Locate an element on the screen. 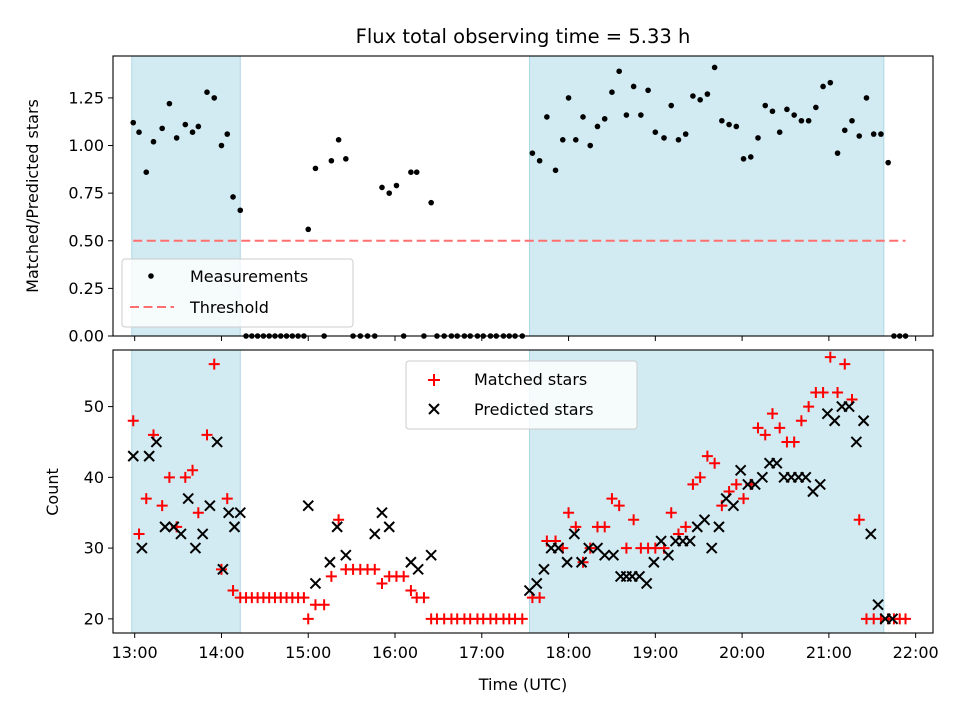  chart-title: Flux total observing time = 5.33 h is located at coordinates (523, 36).